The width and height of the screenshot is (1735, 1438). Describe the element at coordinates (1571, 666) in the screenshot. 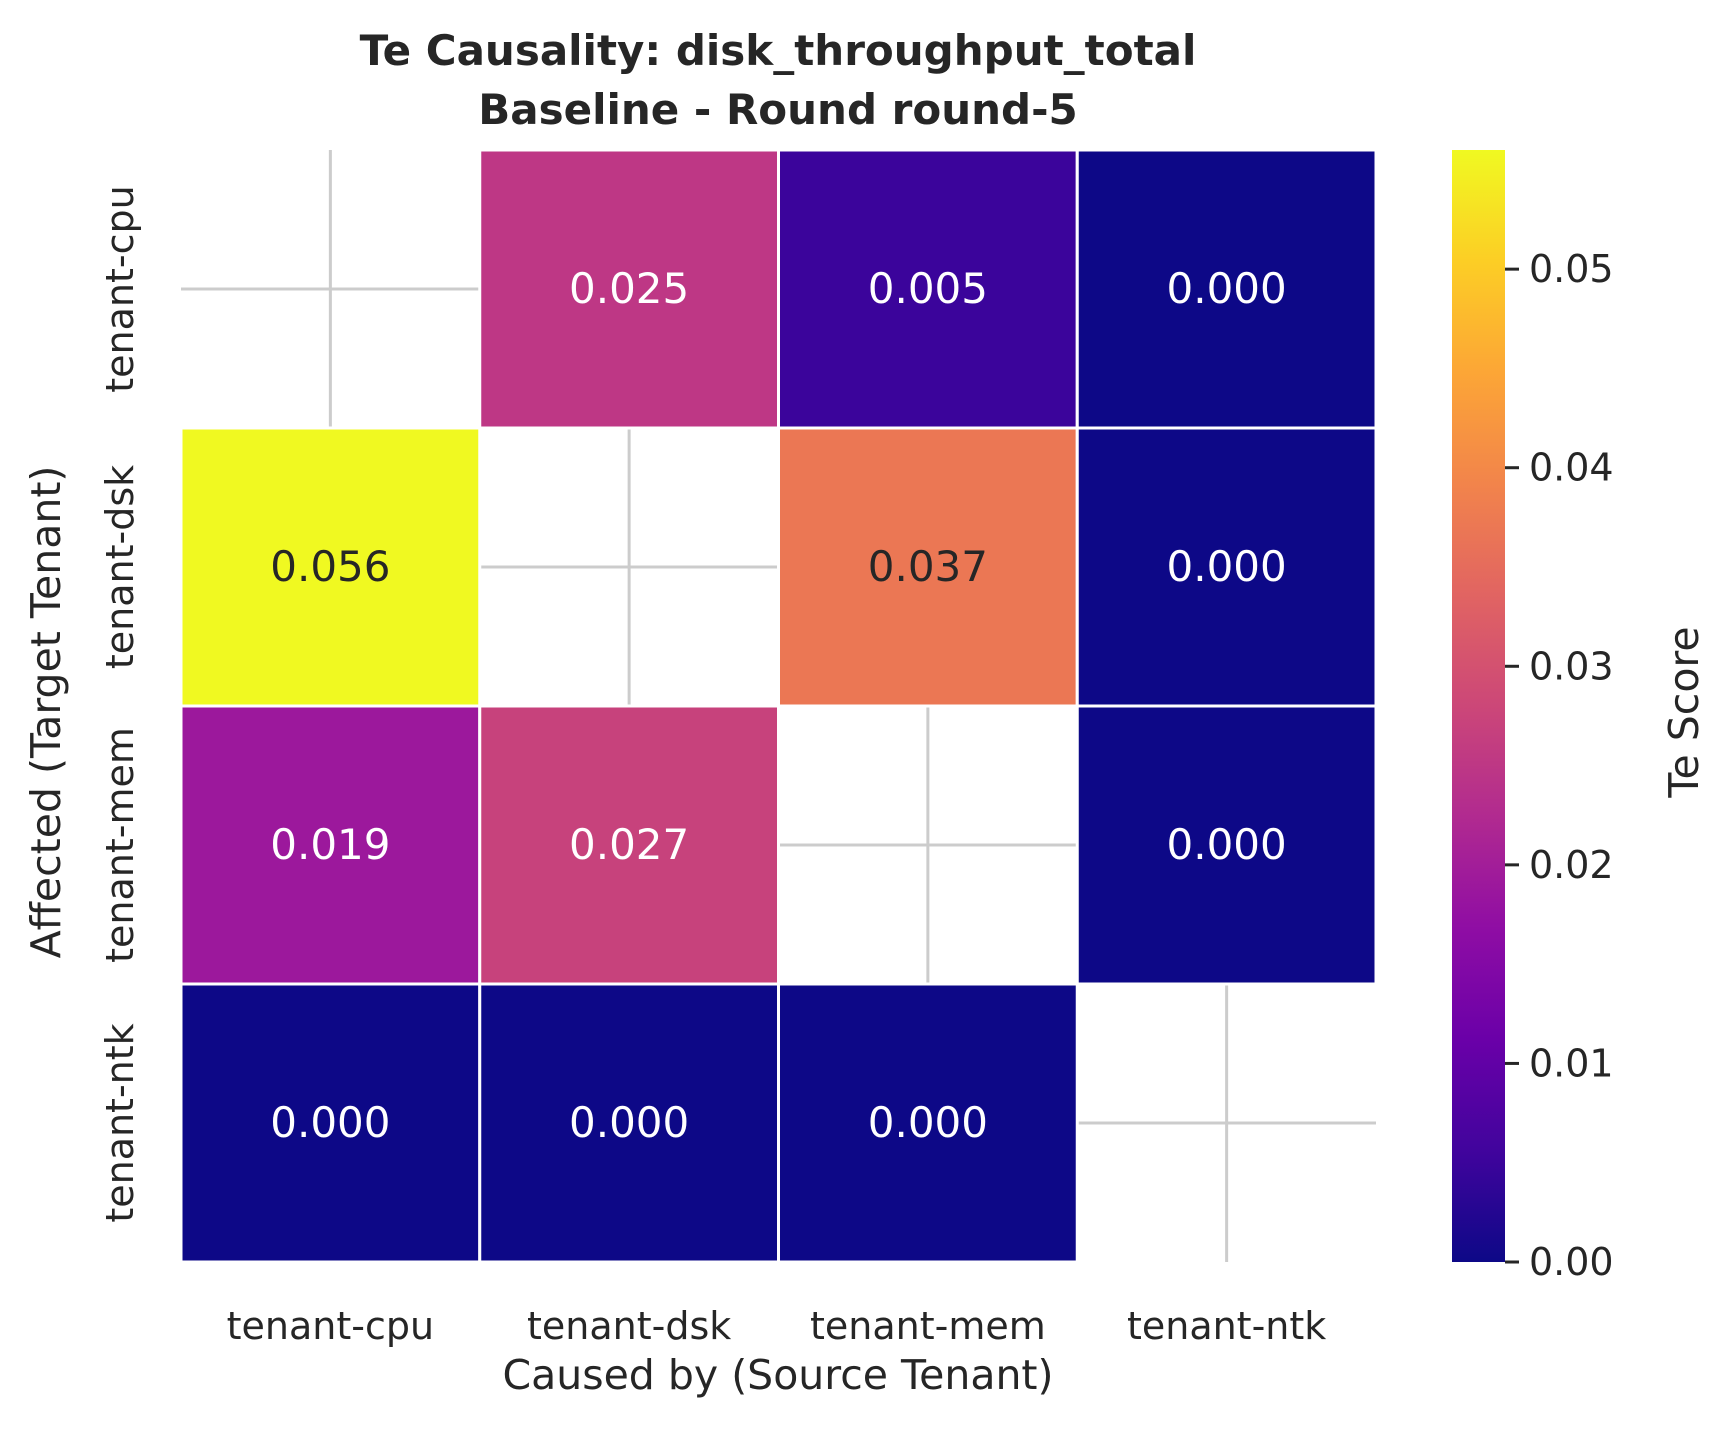

I see `colorbar-tick-label: 0.03` at that location.